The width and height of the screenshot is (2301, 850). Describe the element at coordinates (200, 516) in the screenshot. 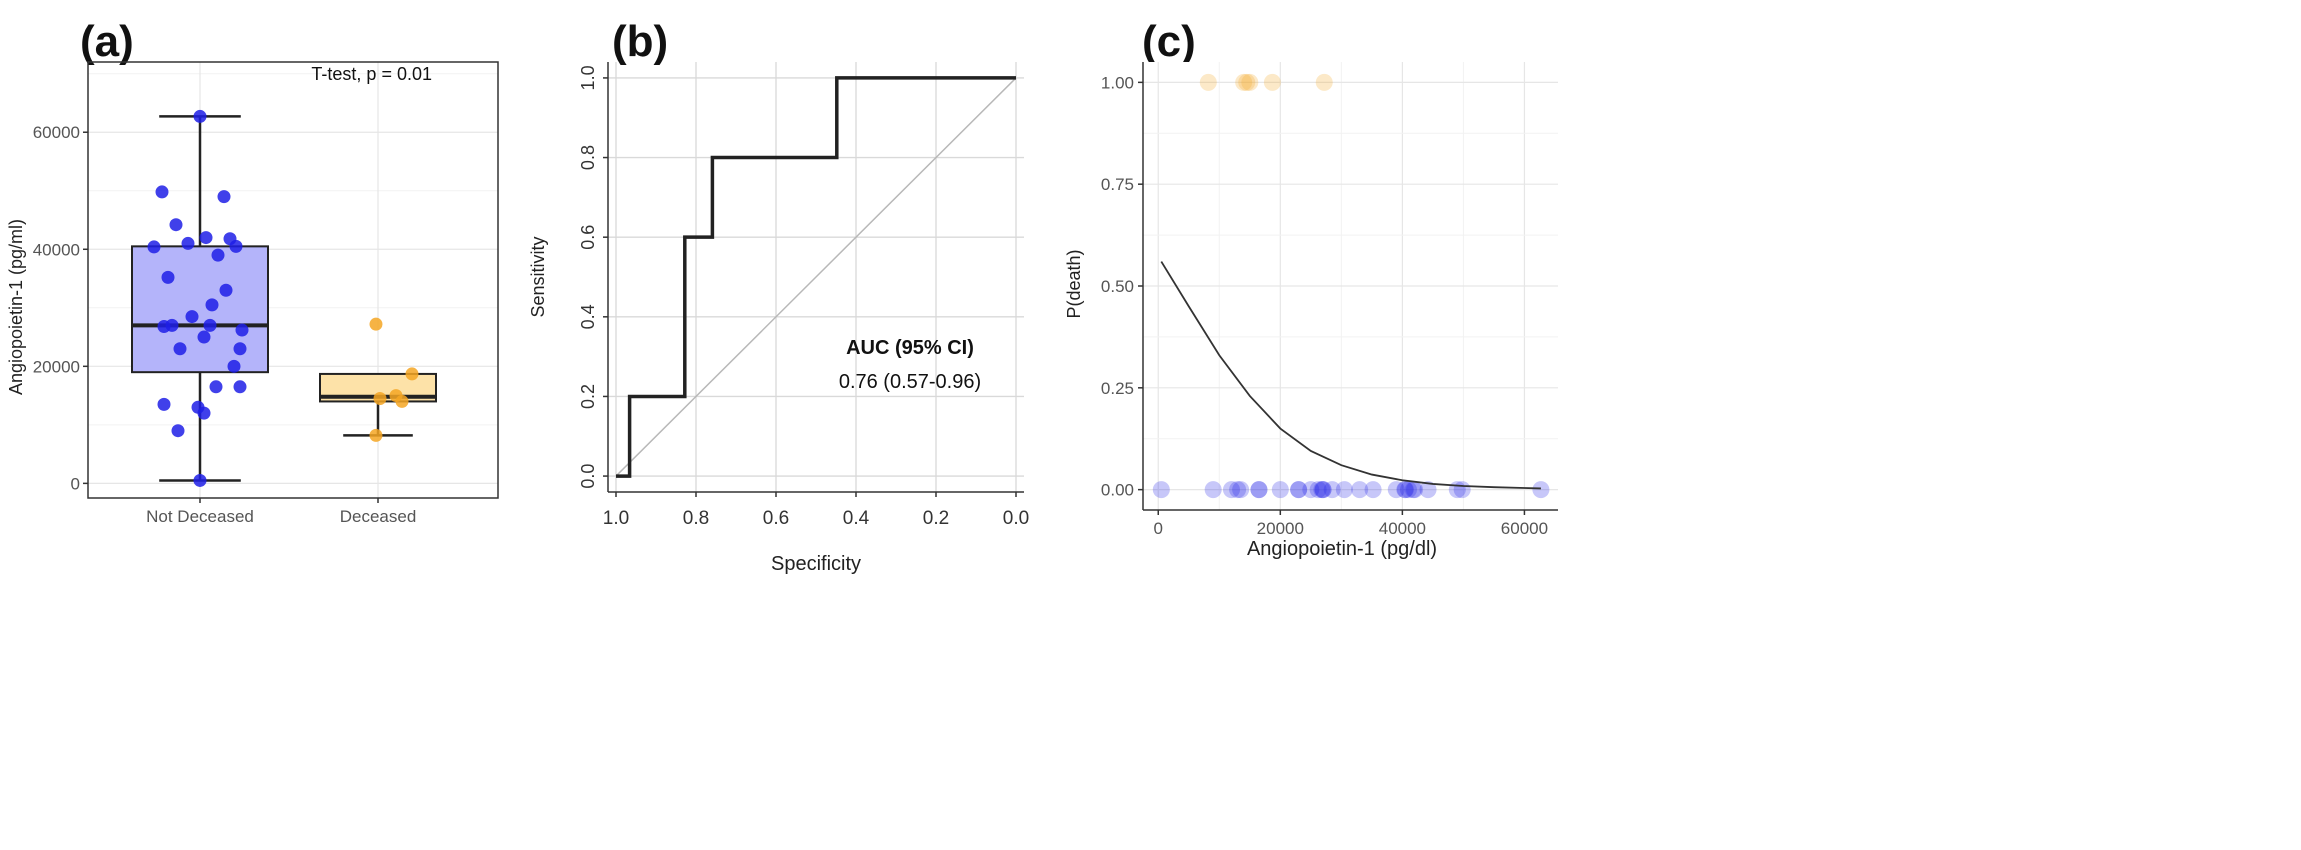

I see `x-tick-label: Not Deceased` at that location.